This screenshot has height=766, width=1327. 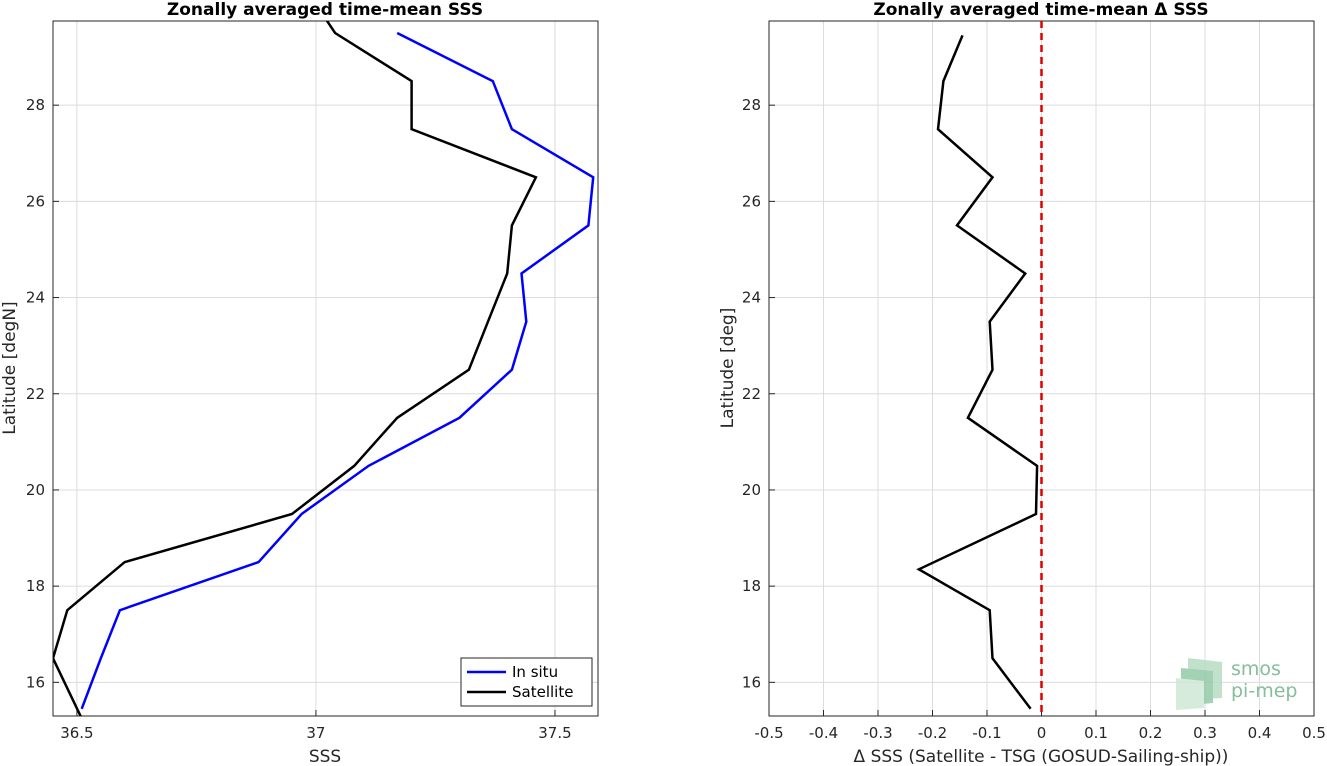 I want to click on x-tick-label: 0.1, so click(x=1096, y=733).